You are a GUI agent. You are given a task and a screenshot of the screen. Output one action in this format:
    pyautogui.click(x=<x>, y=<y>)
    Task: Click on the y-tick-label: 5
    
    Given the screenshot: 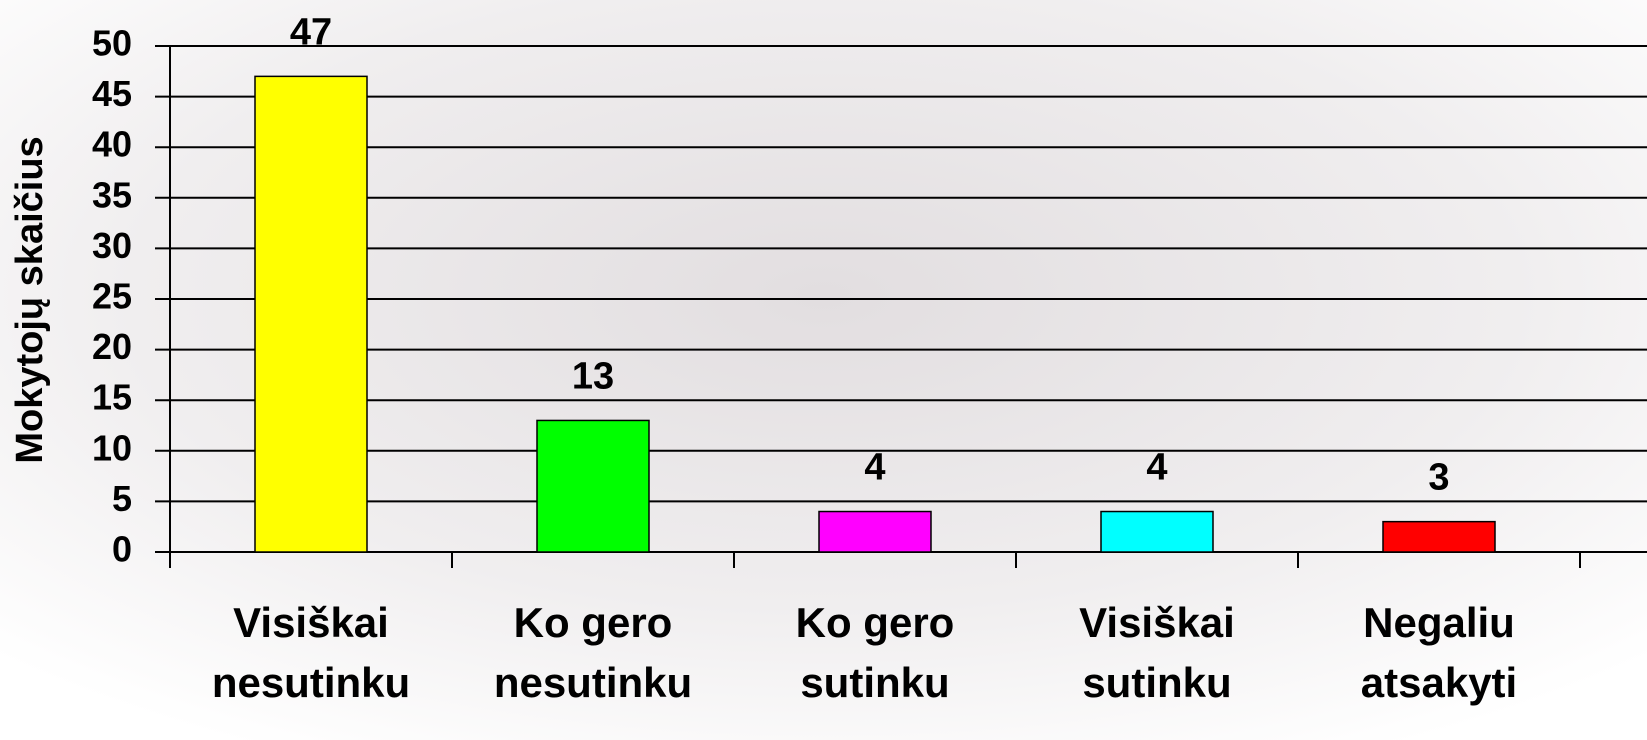 What is the action you would take?
    pyautogui.click(x=122, y=498)
    